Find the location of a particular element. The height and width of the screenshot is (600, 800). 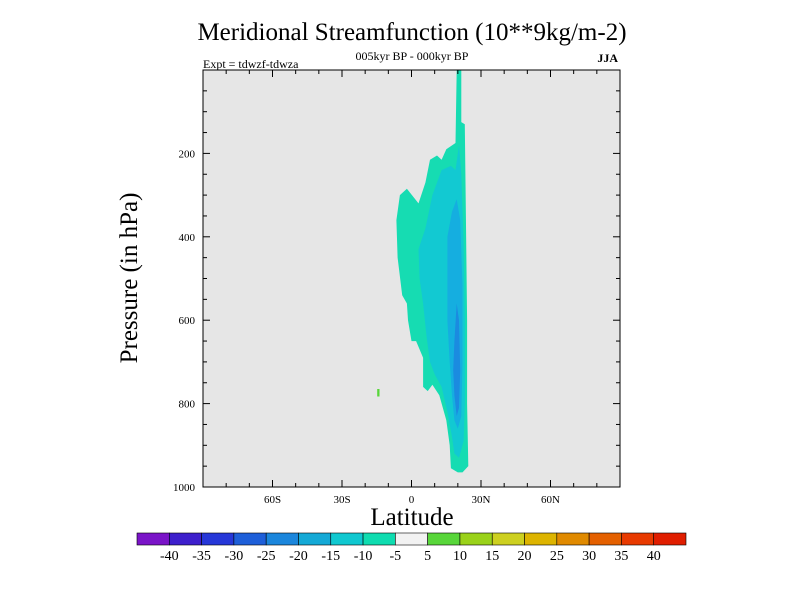

y-tick-label: 800 is located at coordinates (187, 405).